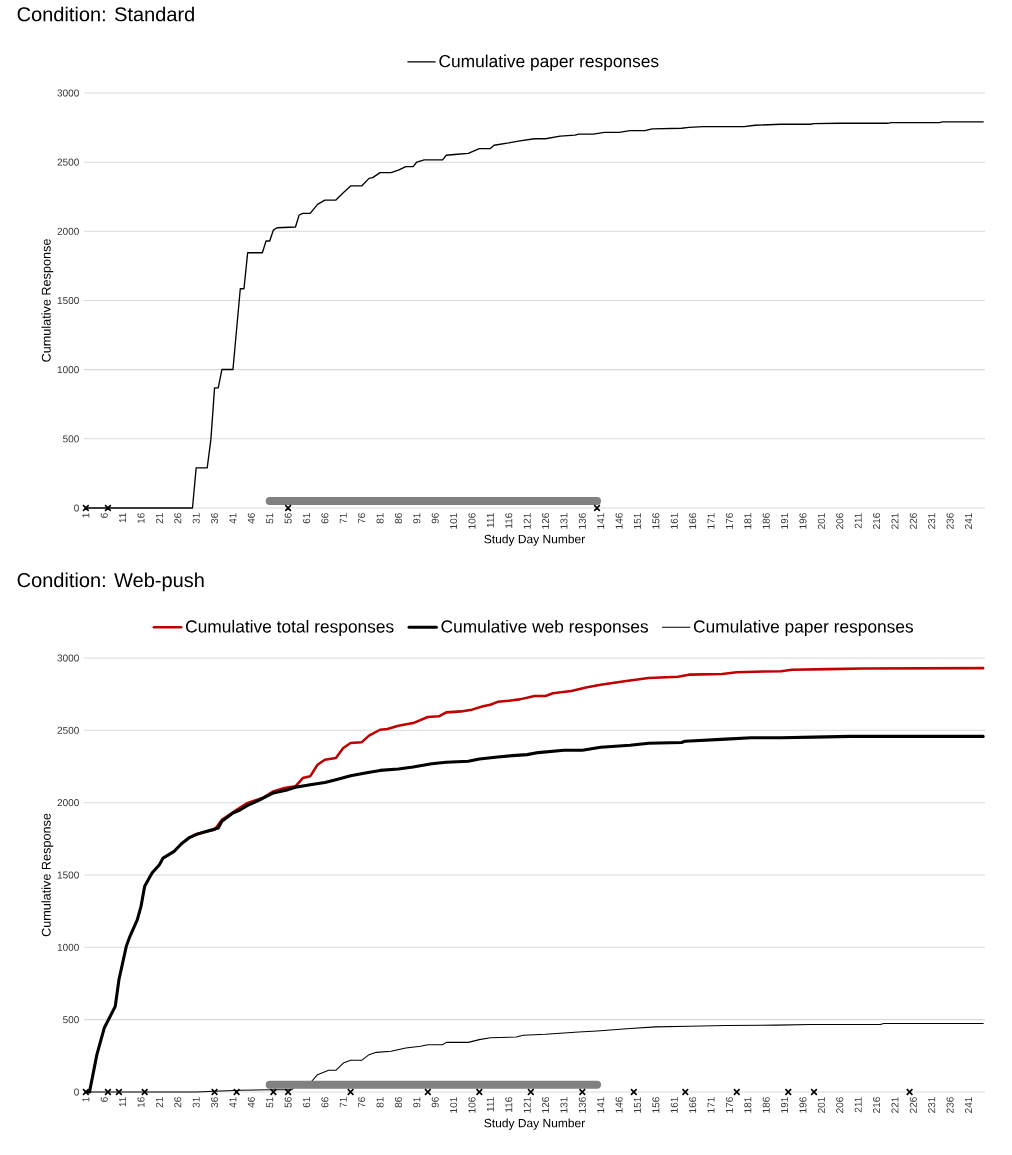 The height and width of the screenshot is (1155, 1012). Describe the element at coordinates (858, 521) in the screenshot. I see `x-tick-label: 211` at that location.